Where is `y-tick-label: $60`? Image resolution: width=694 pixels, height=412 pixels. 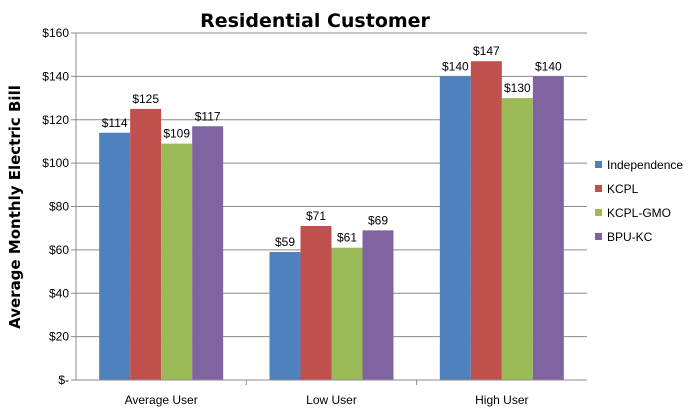
y-tick-label: $60 is located at coordinates (59, 250).